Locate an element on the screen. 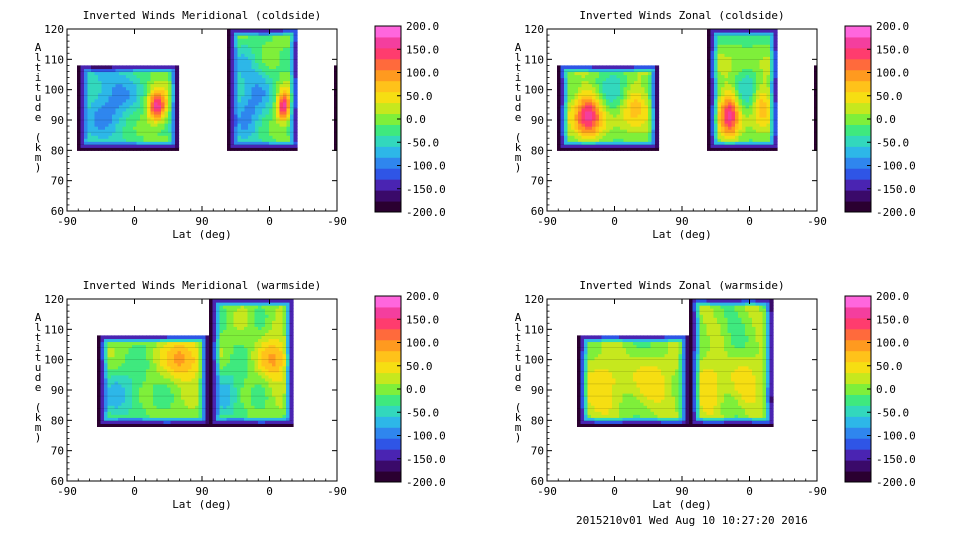  colorbar-tick-label: -50.0 is located at coordinates (422, 142).